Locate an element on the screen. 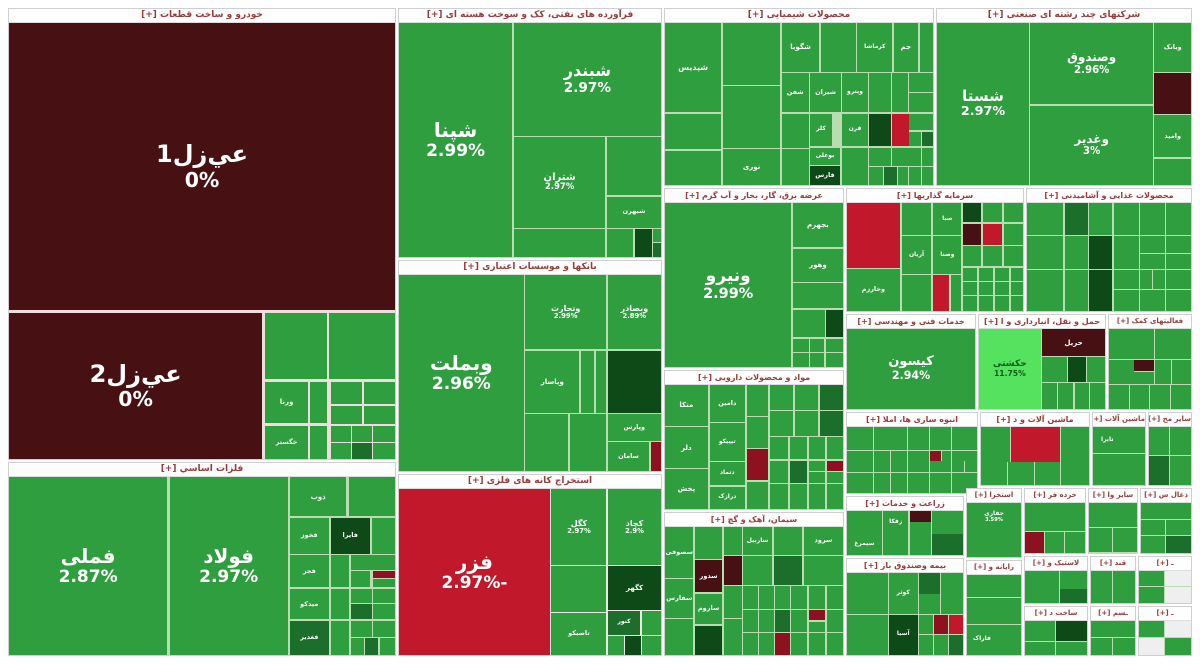 The image size is (1200, 664). sector-header-sakht-dastgah: ساخت د [+] is located at coordinates (1056, 614).